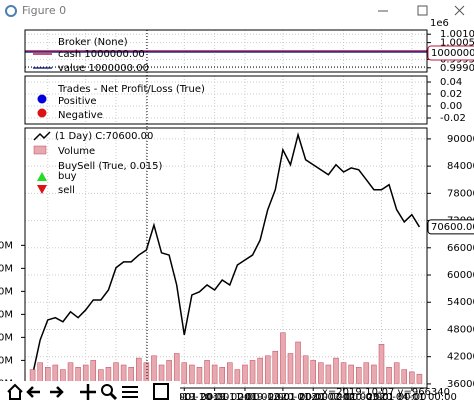  I want to click on back-button, so click(33, 392).